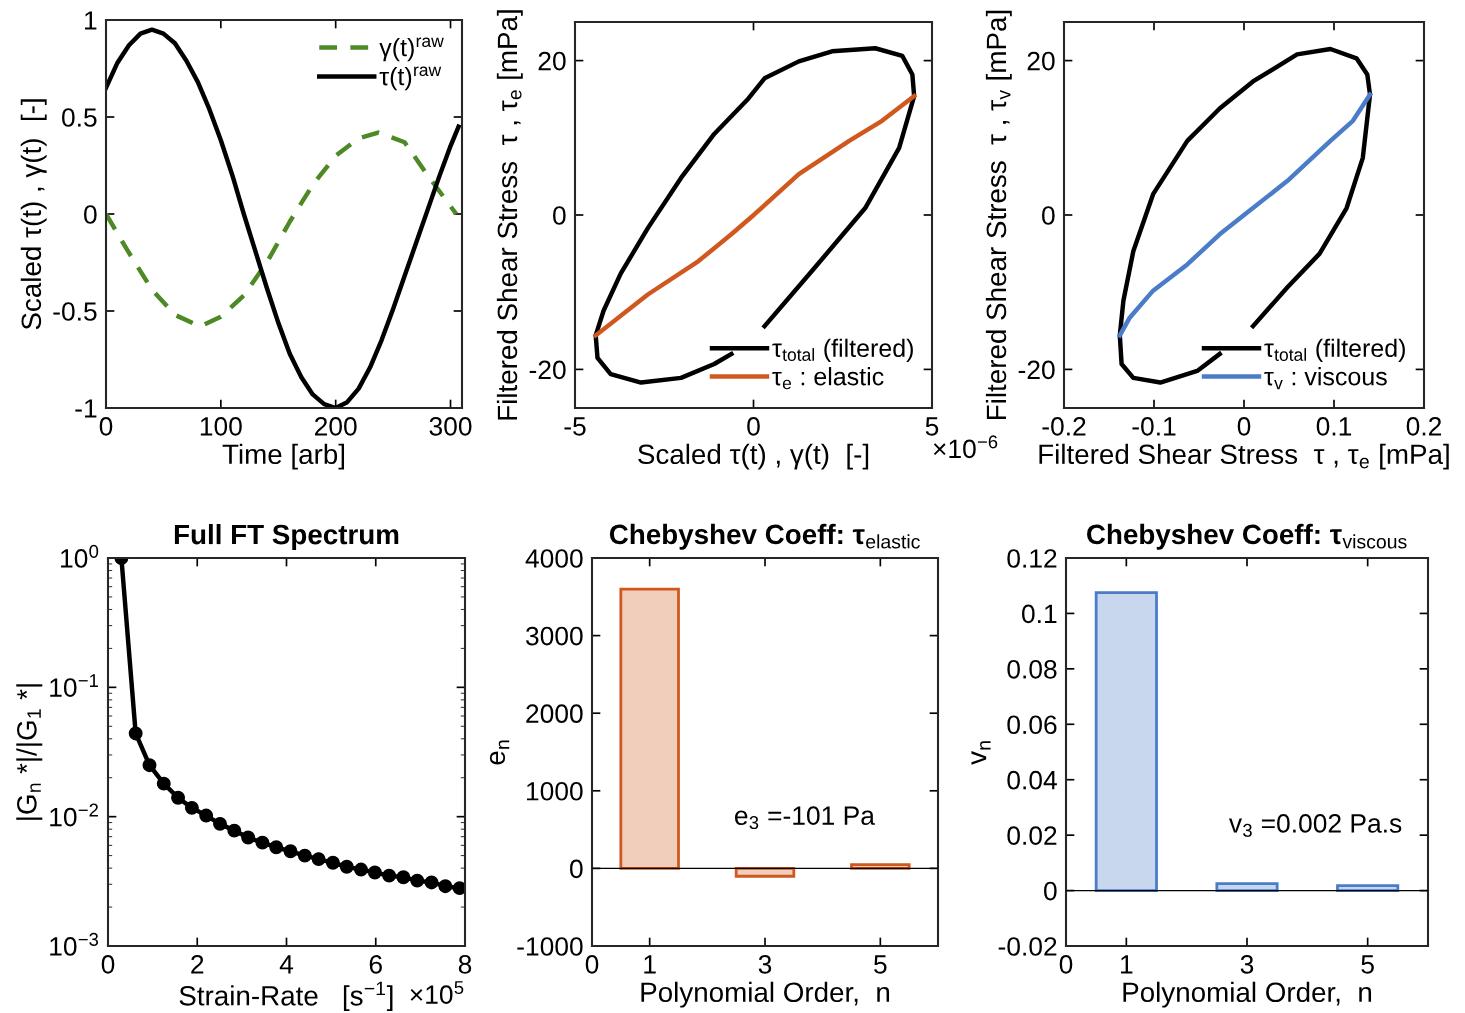  What do you see at coordinates (1027, 946) in the screenshot?
I see `y-tick-label: -0.02` at bounding box center [1027, 946].